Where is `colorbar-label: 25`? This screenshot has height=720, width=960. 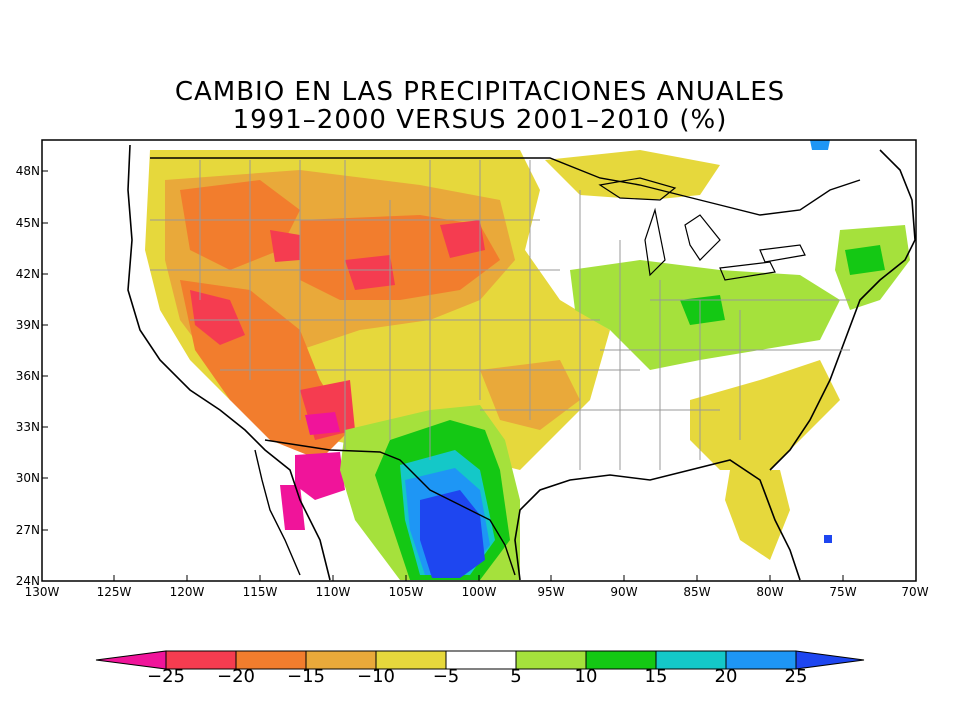
colorbar-label: 25 is located at coordinates (796, 676).